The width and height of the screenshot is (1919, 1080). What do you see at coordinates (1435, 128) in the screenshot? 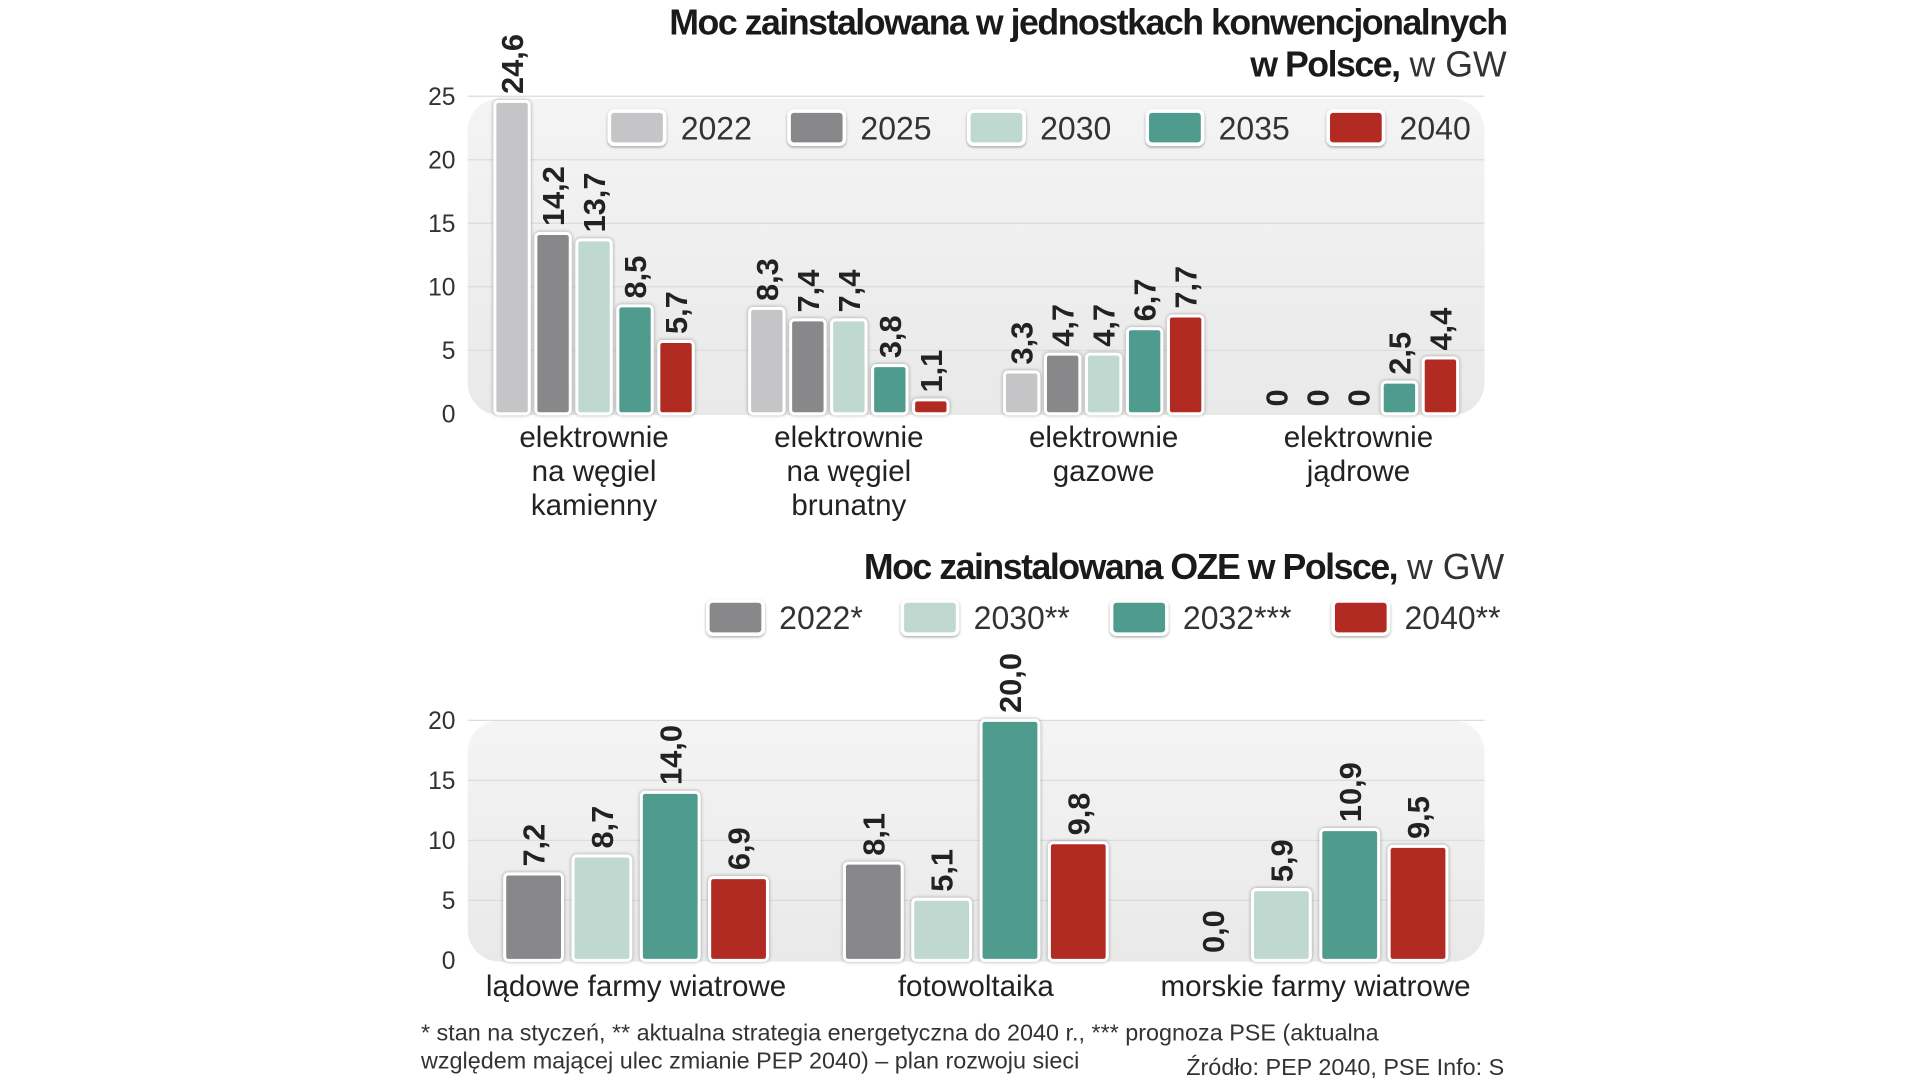
I see `legend-label: 2040` at bounding box center [1435, 128].